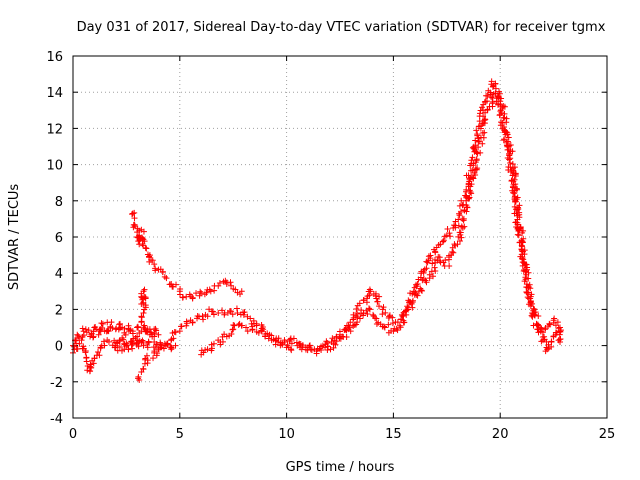 The image size is (640, 480). Describe the element at coordinates (148, 313) in the screenshot. I see `series-track-f` at that location.